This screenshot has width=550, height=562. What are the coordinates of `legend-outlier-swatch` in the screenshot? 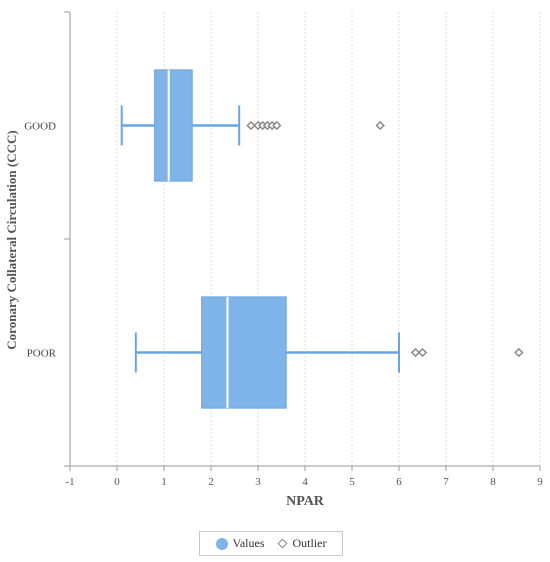 It's located at (282, 543).